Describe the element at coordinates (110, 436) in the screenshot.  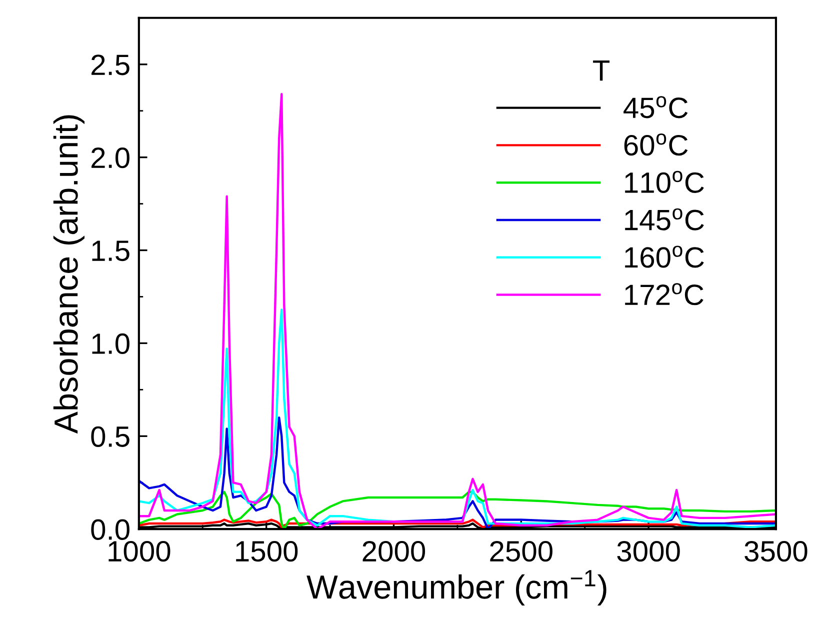
I see `y-tick-label: 0.5` at that location.